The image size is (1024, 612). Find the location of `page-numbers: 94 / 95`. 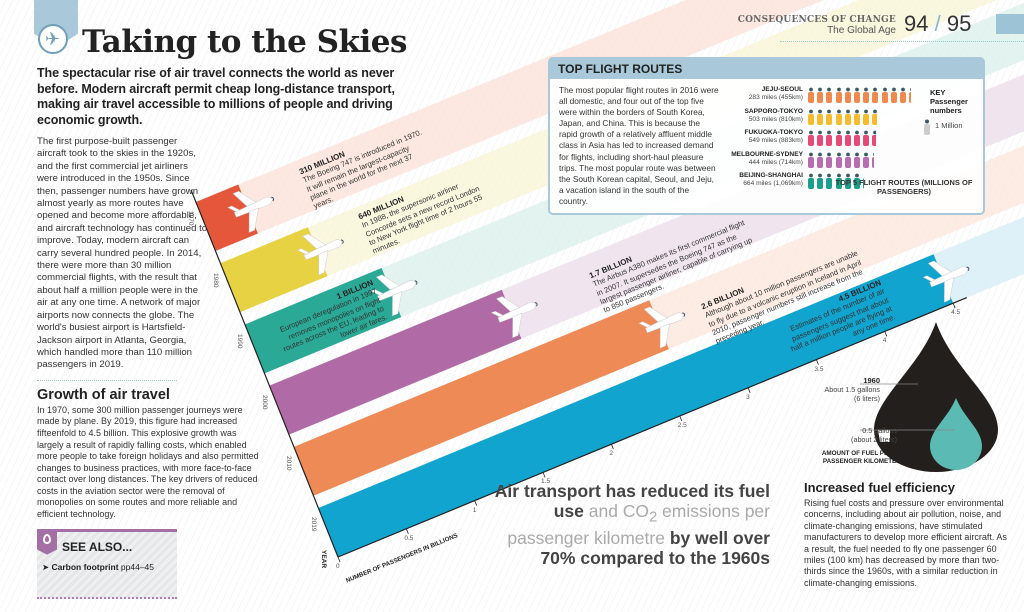

page-numbers: 94 / 95 is located at coordinates (938, 23).